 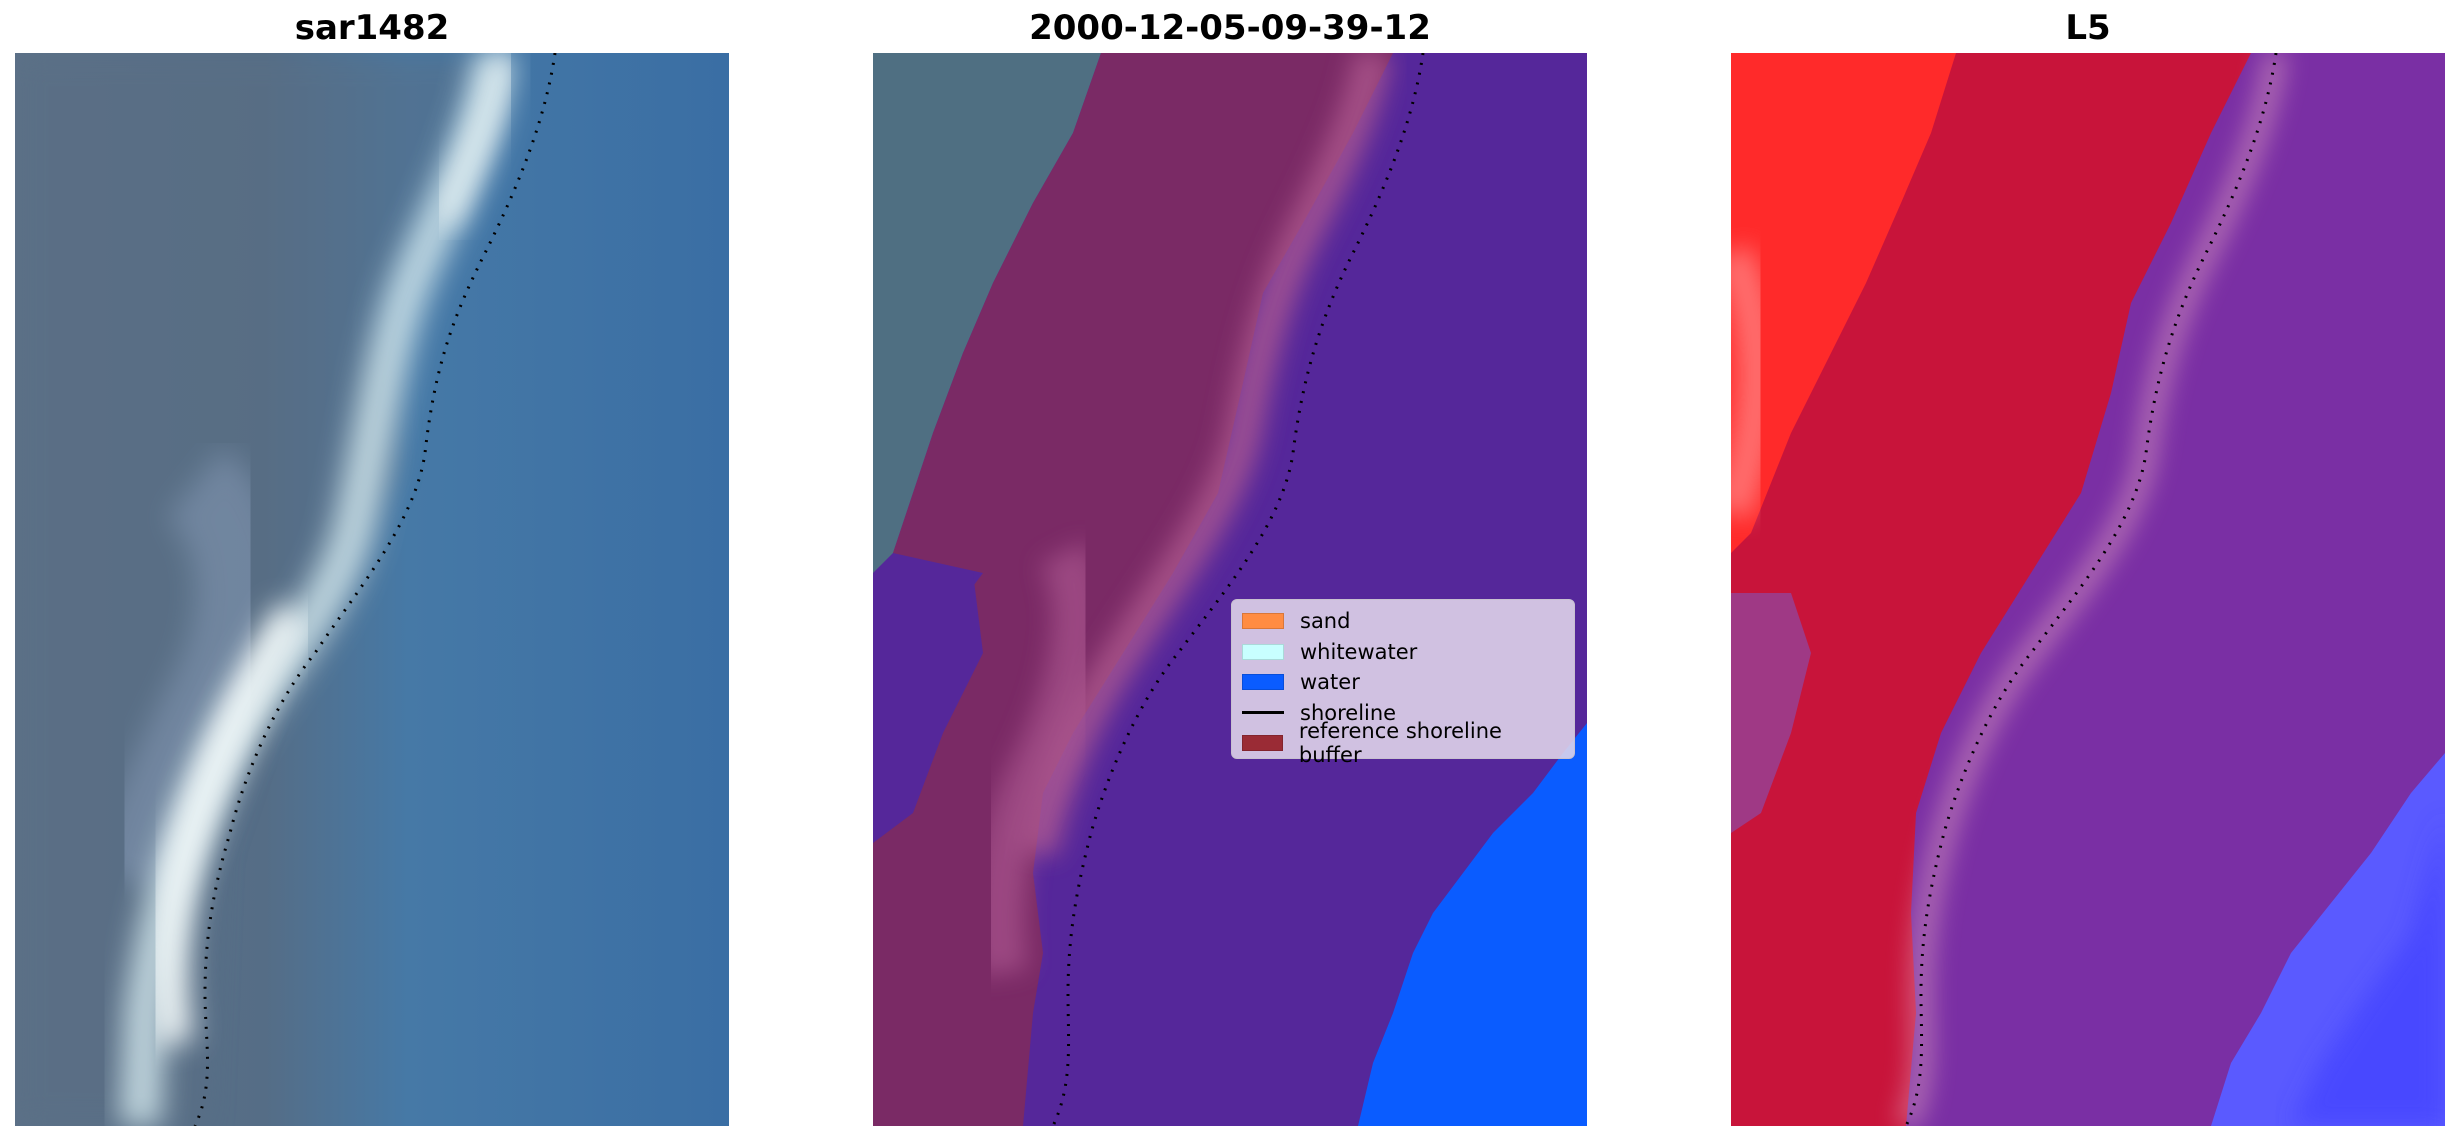 What do you see at coordinates (1403, 621) in the screenshot?
I see `legend-item-sand: sand` at bounding box center [1403, 621].